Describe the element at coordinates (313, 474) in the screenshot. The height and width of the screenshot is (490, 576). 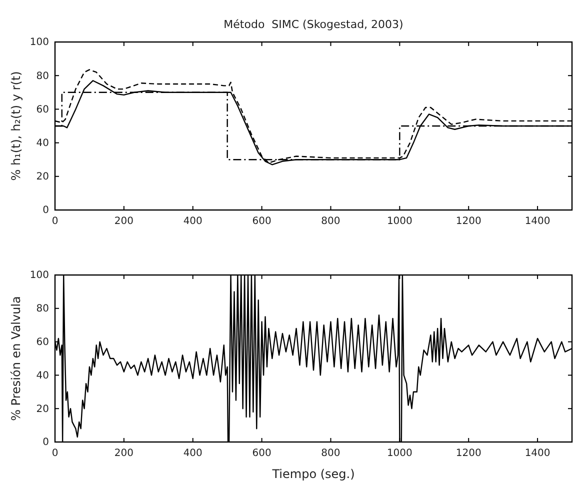
I see `x-axis-title: Tiempo (seg.)` at that location.